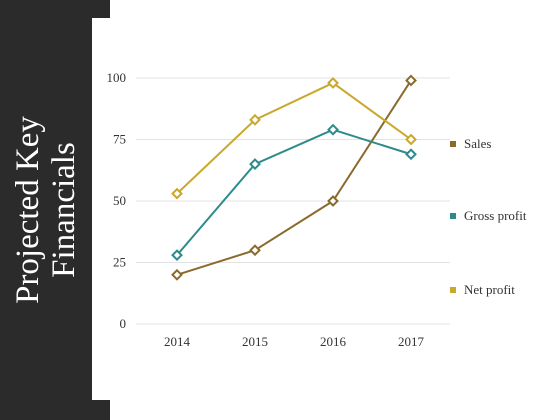 Image resolution: width=560 pixels, height=420 pixels. I want to click on legend-item: Gross profit, so click(488, 216).